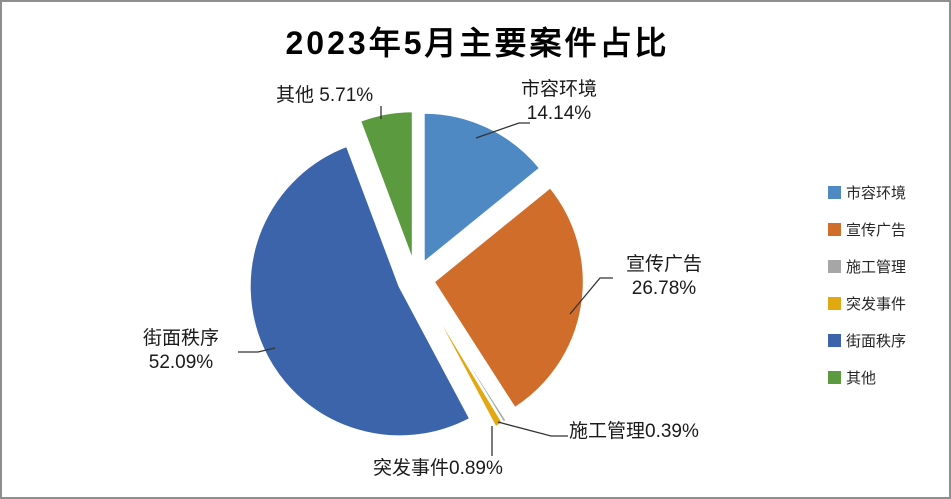 The image size is (951, 499). I want to click on slice-label-city-appearance: 市容环境 14.14%, so click(559, 102).